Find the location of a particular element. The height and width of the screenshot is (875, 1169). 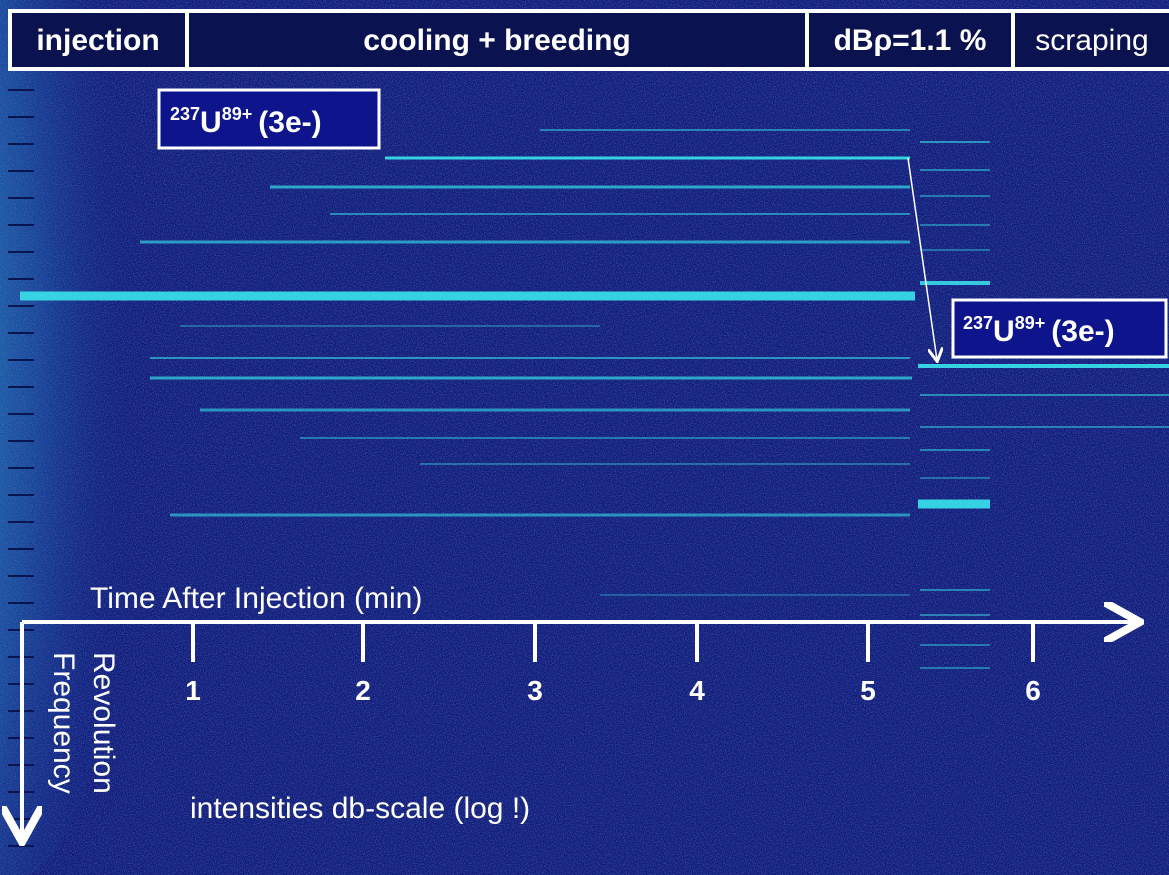

header-text: injection is located at coordinates (97, 40).